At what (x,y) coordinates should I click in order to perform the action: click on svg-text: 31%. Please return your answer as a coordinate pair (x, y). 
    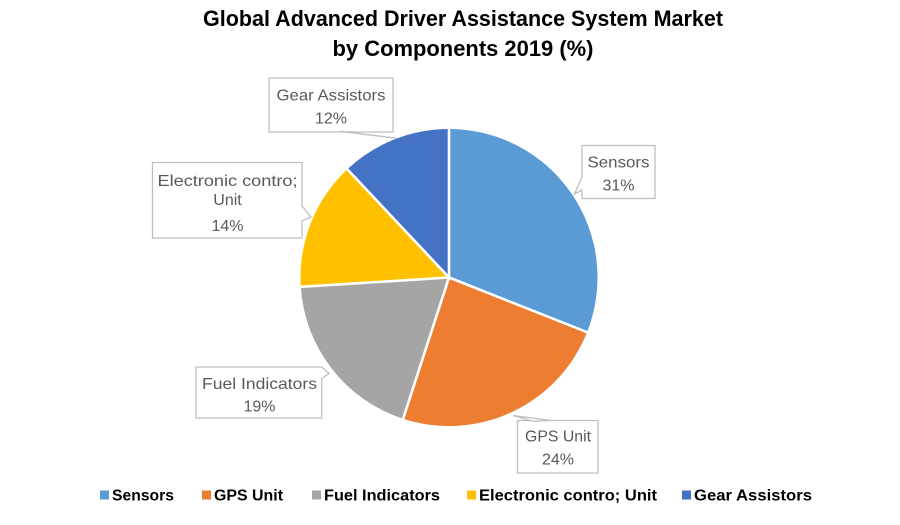
    Looking at the image, I should click on (618, 186).